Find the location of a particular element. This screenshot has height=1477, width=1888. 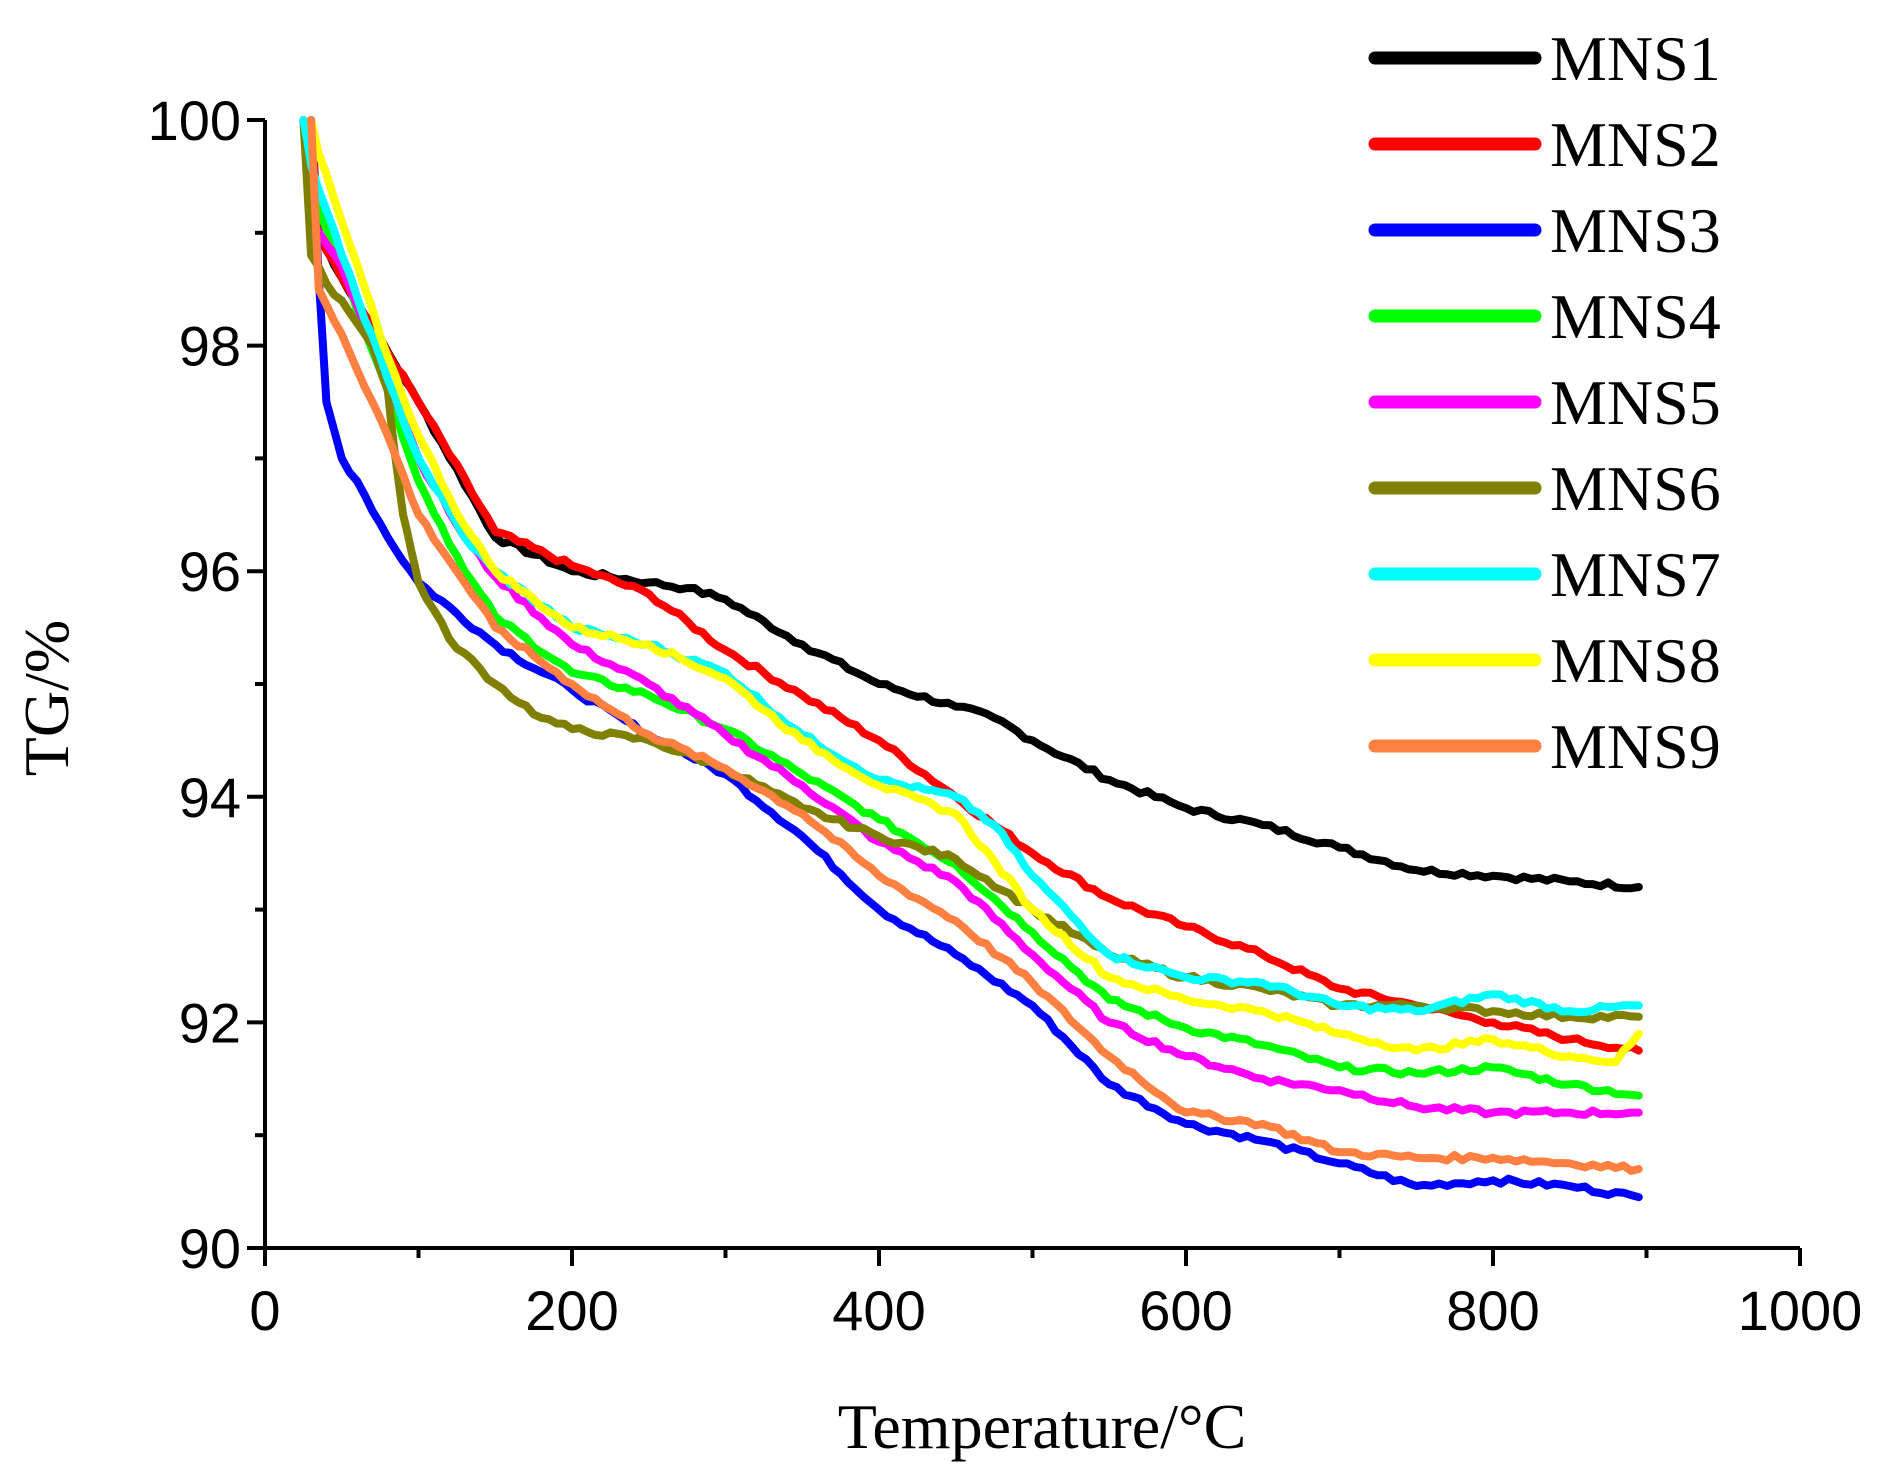

legend-label-mns7: MNS7 is located at coordinates (1635, 574).